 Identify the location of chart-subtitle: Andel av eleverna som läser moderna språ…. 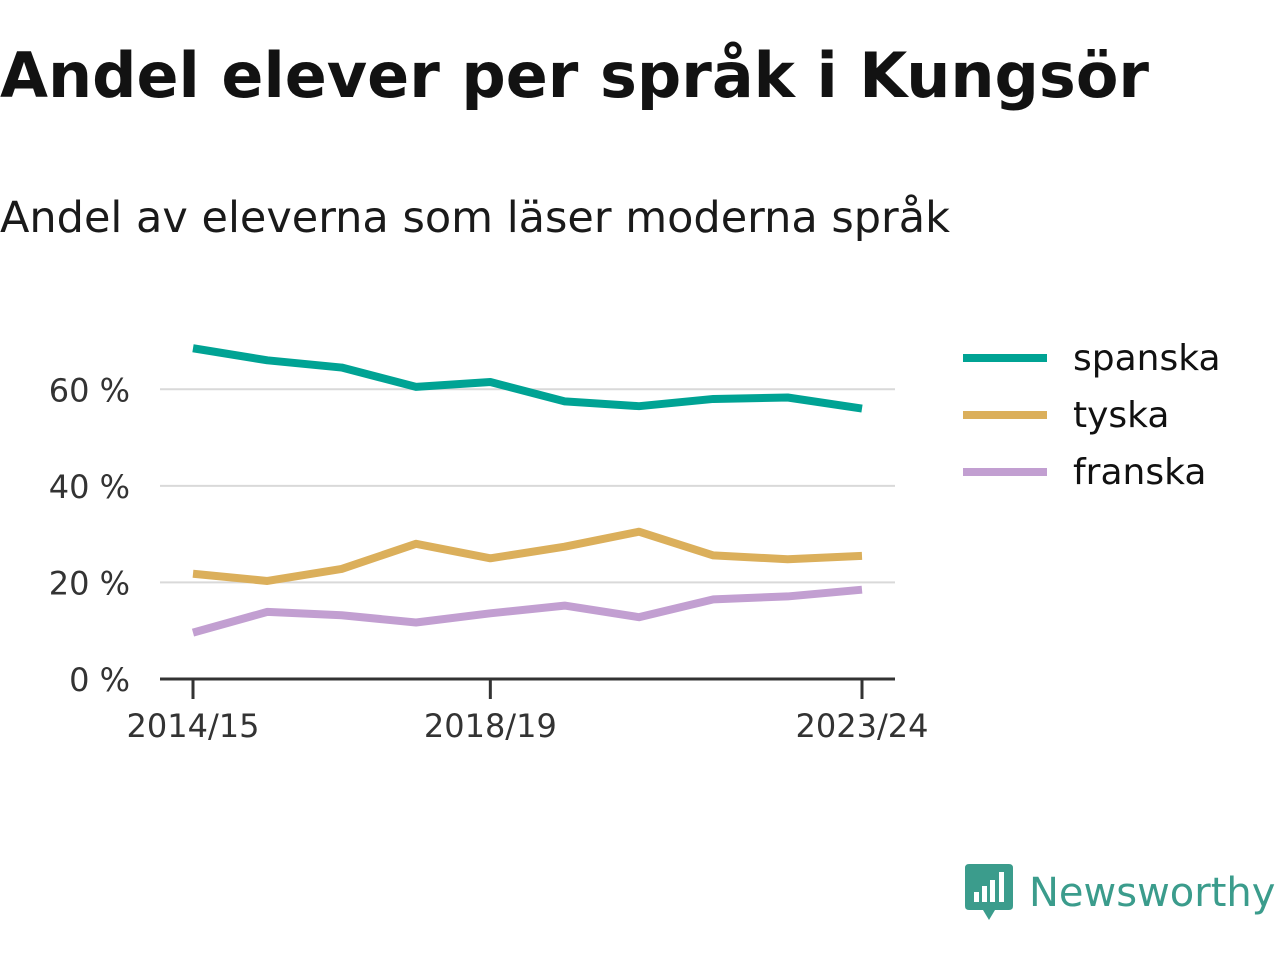
(475, 218).